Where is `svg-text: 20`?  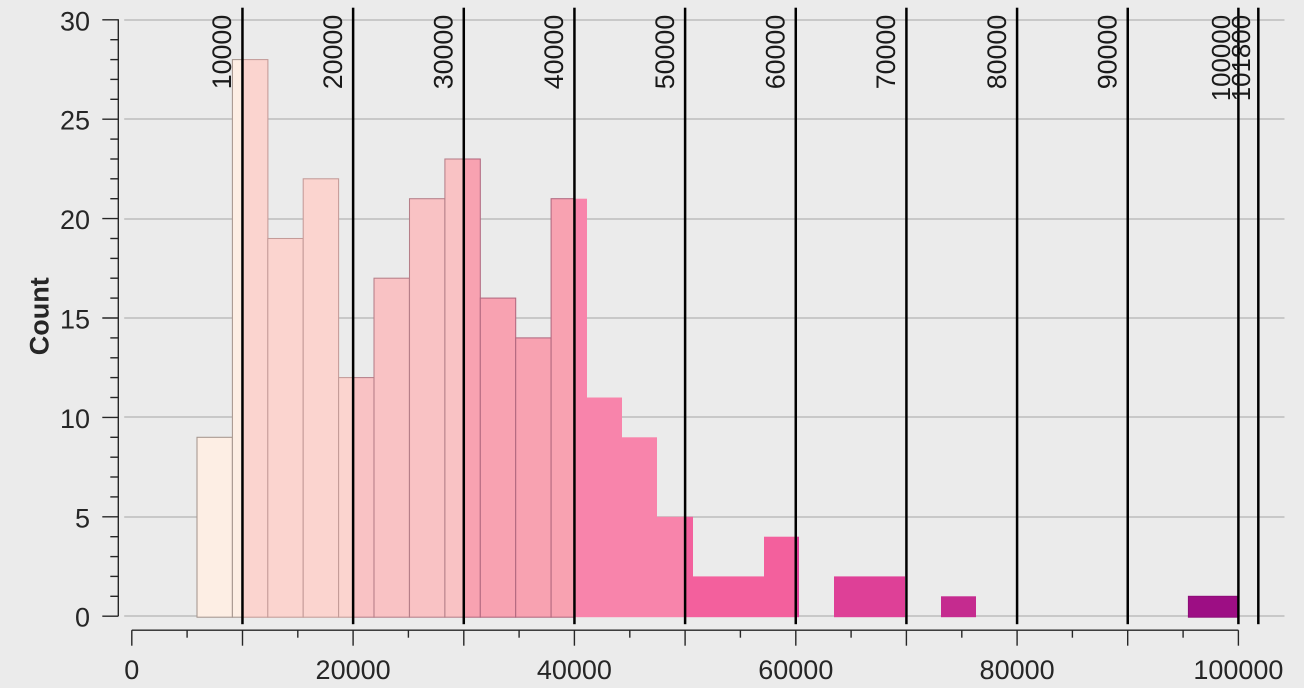
svg-text: 20 is located at coordinates (75, 220).